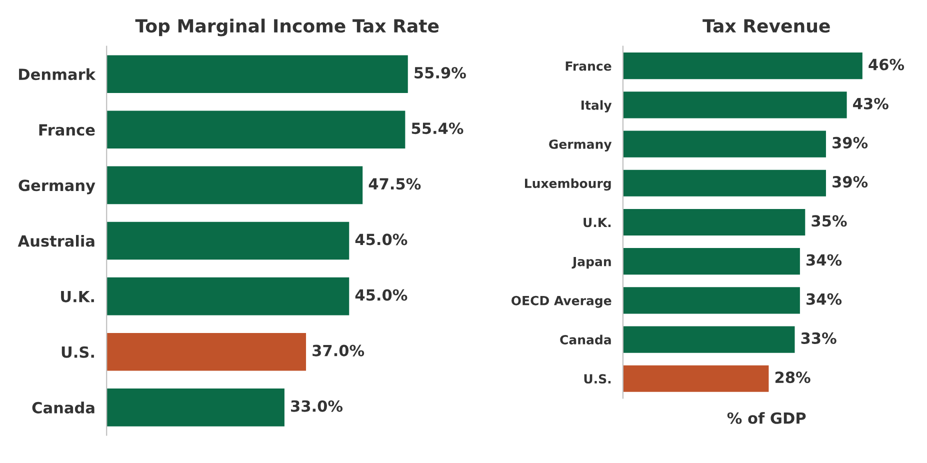  I want to click on data-label: 33.0%, so click(317, 406).